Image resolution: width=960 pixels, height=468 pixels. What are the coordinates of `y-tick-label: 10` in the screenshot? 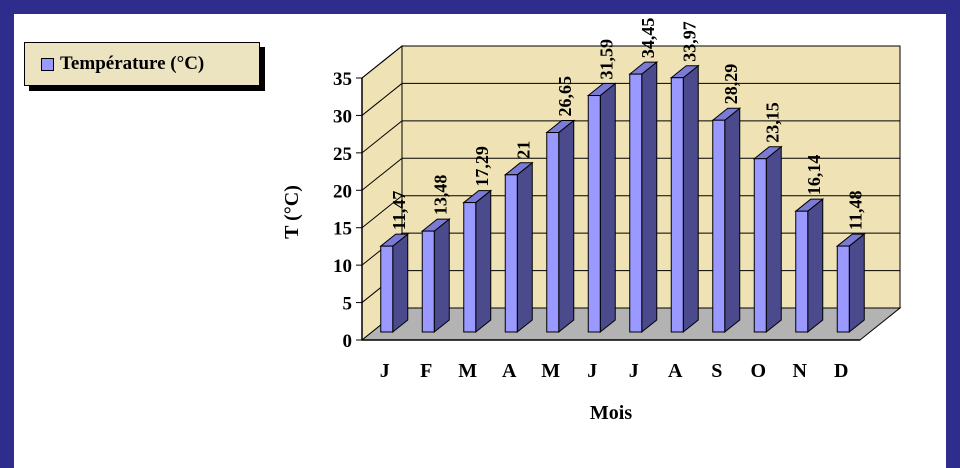 It's located at (342, 266).